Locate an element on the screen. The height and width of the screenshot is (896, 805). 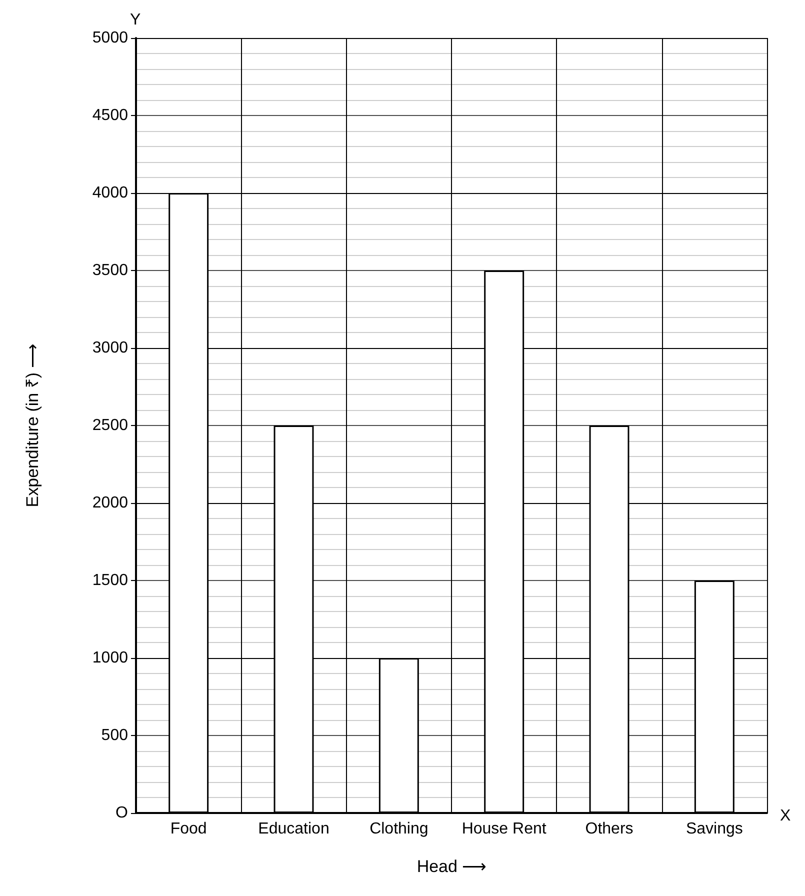
y-tick-label: 3000 is located at coordinates (110, 348).